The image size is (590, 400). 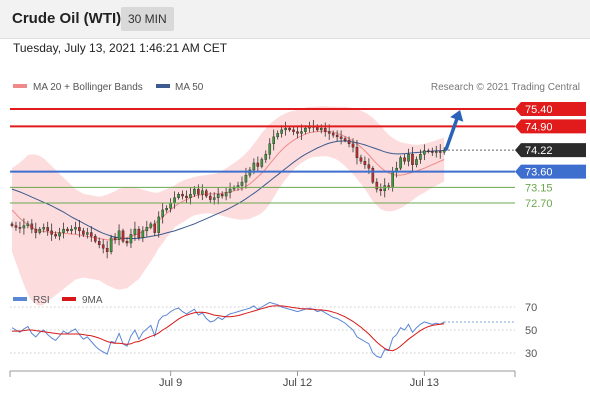 I want to click on legend-ma20-label: MA 20 + Bollinger Bands, so click(x=88, y=87).